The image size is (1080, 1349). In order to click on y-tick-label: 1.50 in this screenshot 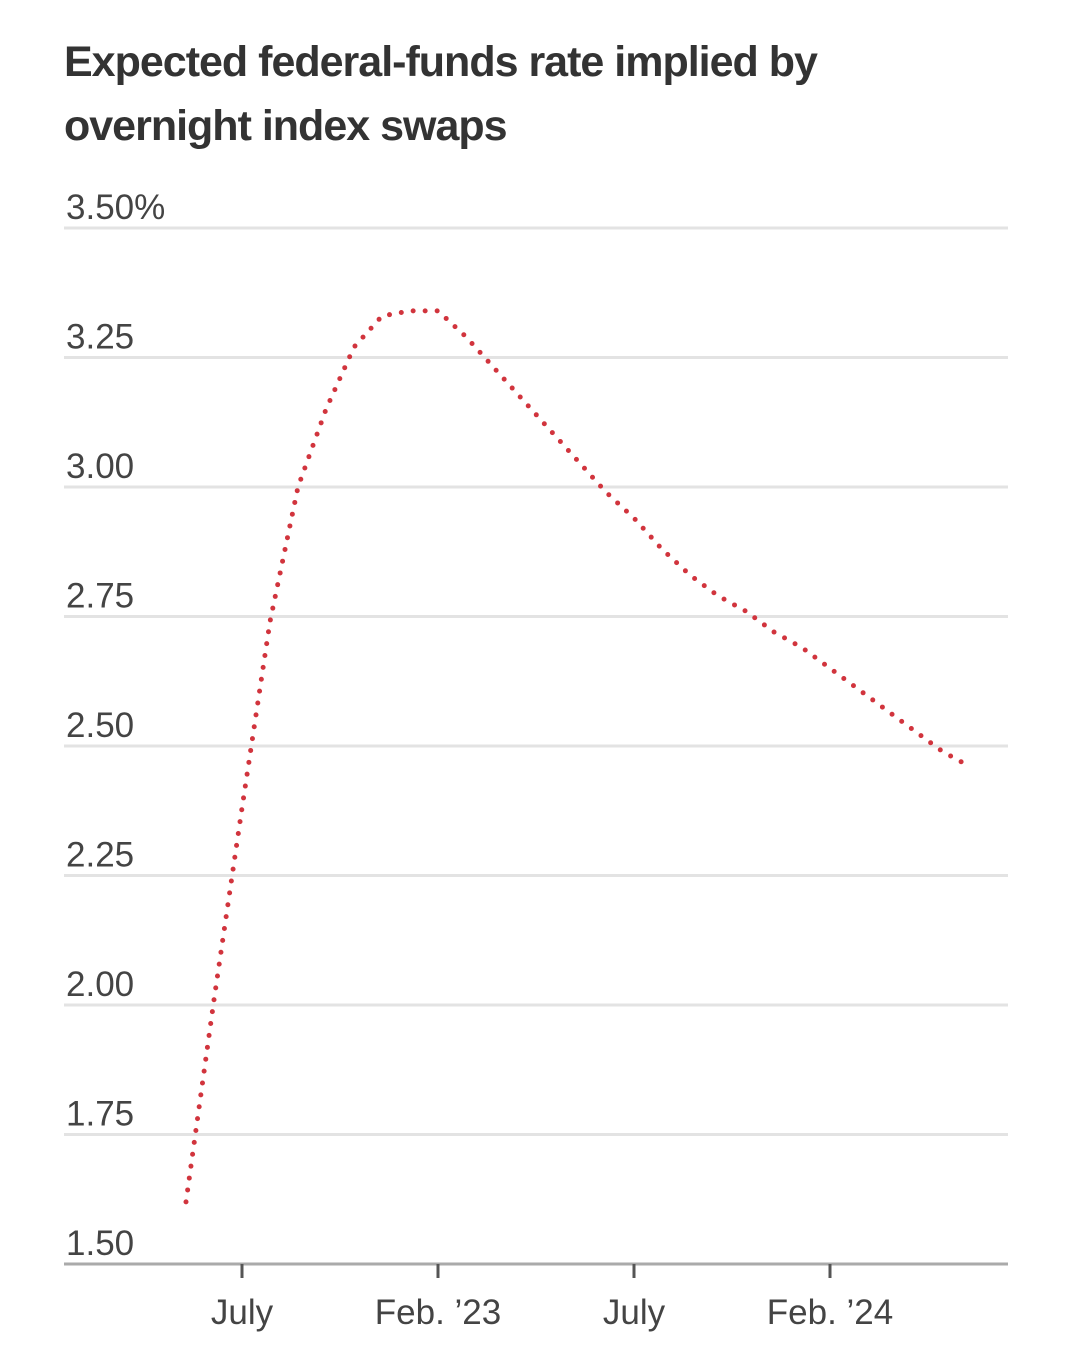, I will do `click(100, 1243)`.